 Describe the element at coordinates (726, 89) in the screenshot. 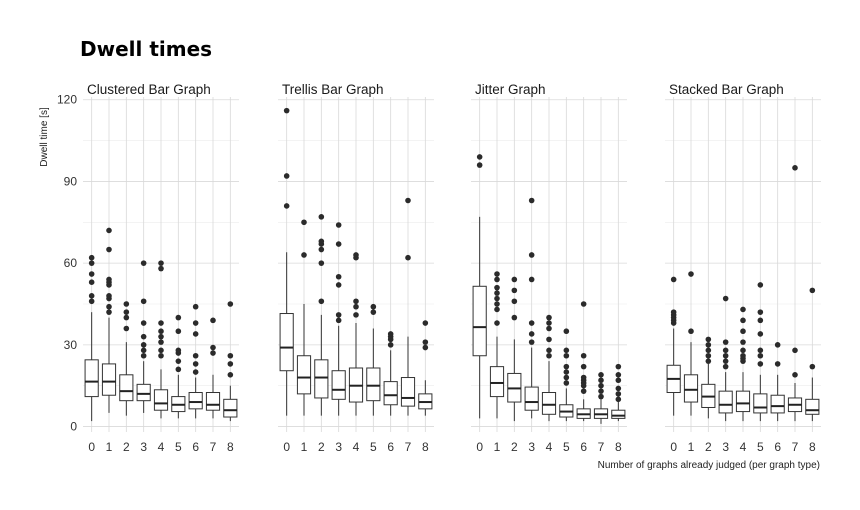

I see `facet-title: Stacked Bar Graph` at that location.